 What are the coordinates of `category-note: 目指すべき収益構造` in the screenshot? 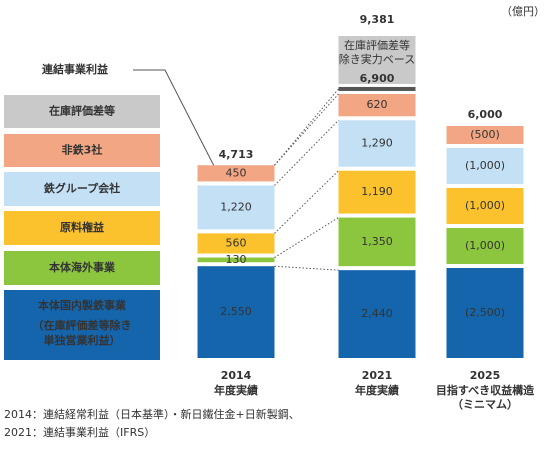 It's located at (485, 390).